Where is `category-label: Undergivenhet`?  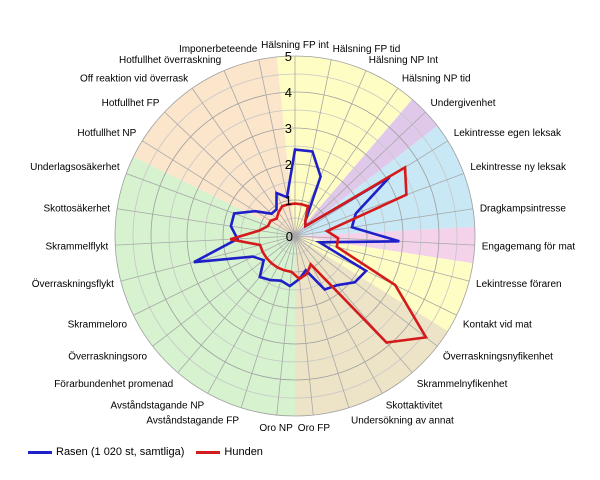 category-label: Undergivenhet is located at coordinates (463, 103).